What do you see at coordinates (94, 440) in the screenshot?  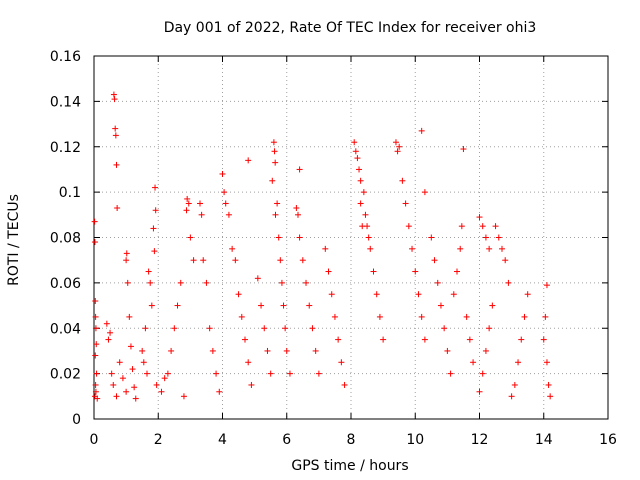 I see `x-tick-label: 0` at bounding box center [94, 440].